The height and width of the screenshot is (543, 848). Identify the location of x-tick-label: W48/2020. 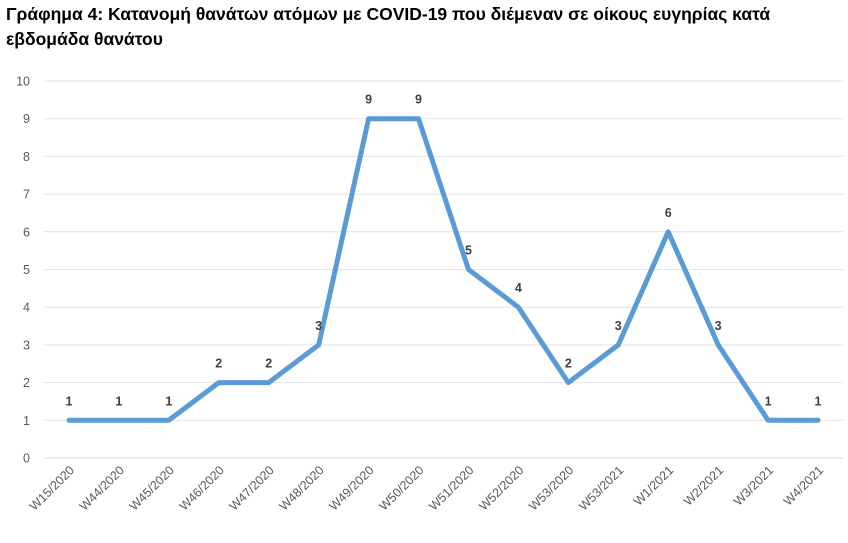
(302, 488).